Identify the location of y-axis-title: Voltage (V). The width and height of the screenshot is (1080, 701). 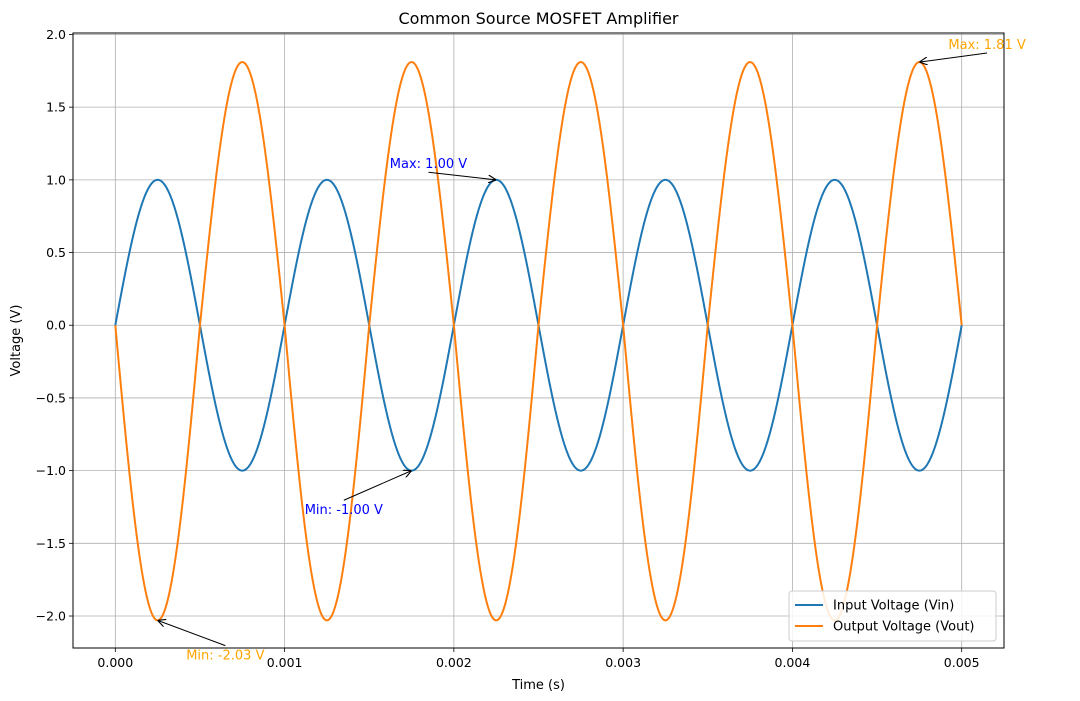
(16, 341).